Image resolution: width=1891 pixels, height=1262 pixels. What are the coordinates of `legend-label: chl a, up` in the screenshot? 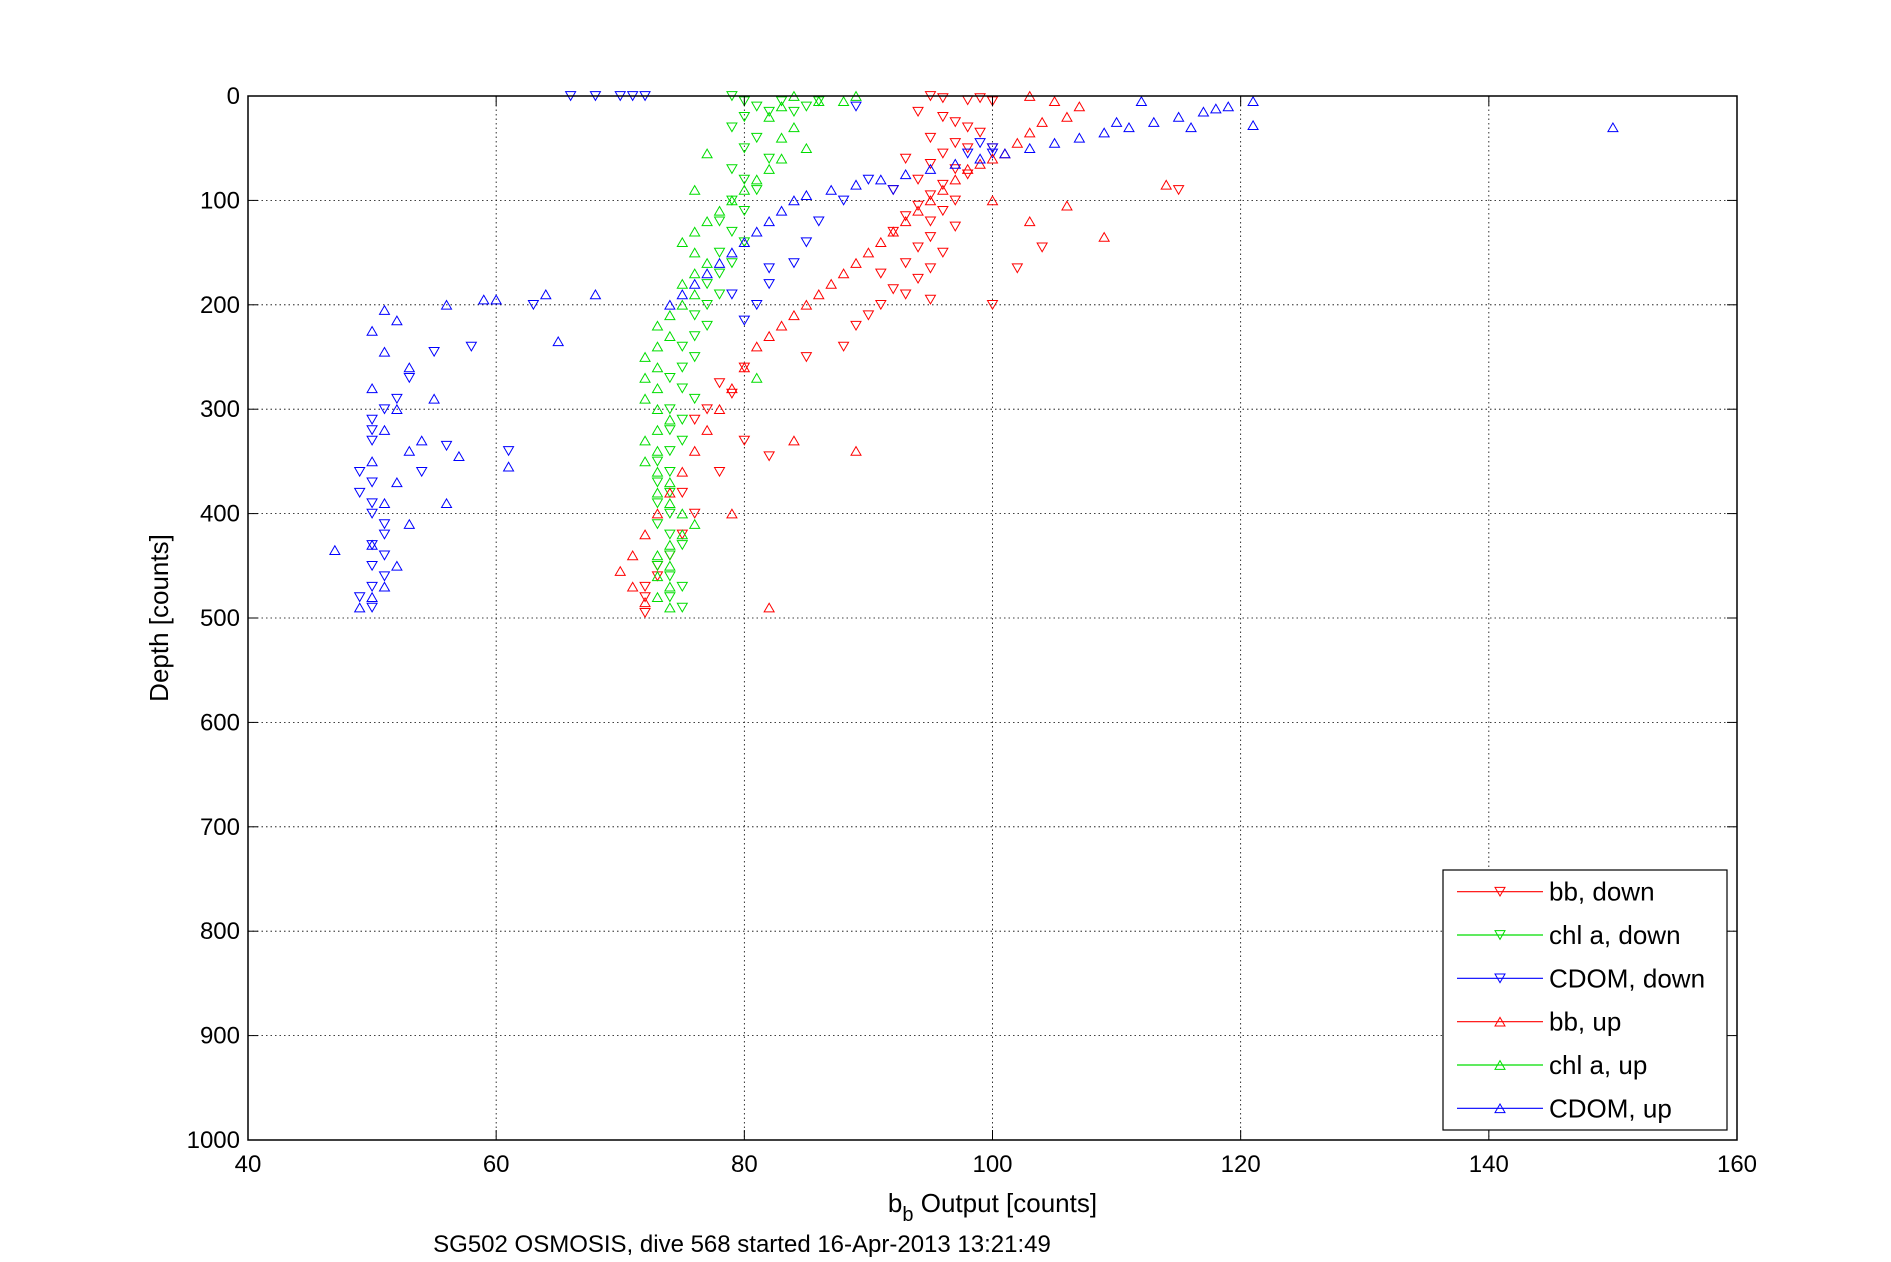 It's located at (1598, 1065).